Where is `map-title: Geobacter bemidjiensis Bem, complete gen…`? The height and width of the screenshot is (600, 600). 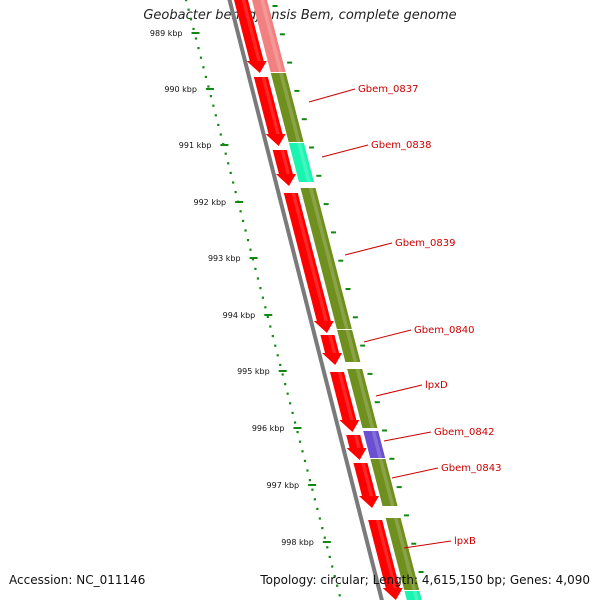
map-title: Geobacter bemidjiensis Bem, complete gen… is located at coordinates (300, 15).